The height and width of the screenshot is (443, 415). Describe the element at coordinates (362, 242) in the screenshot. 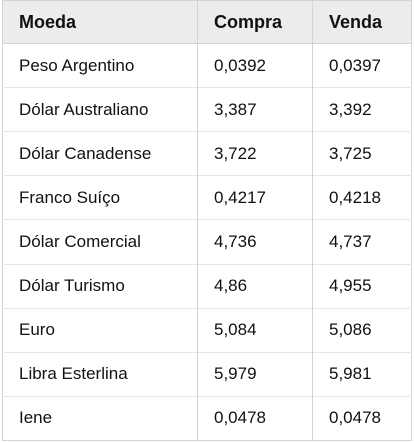

I see `sell-rate: 4,737` at that location.